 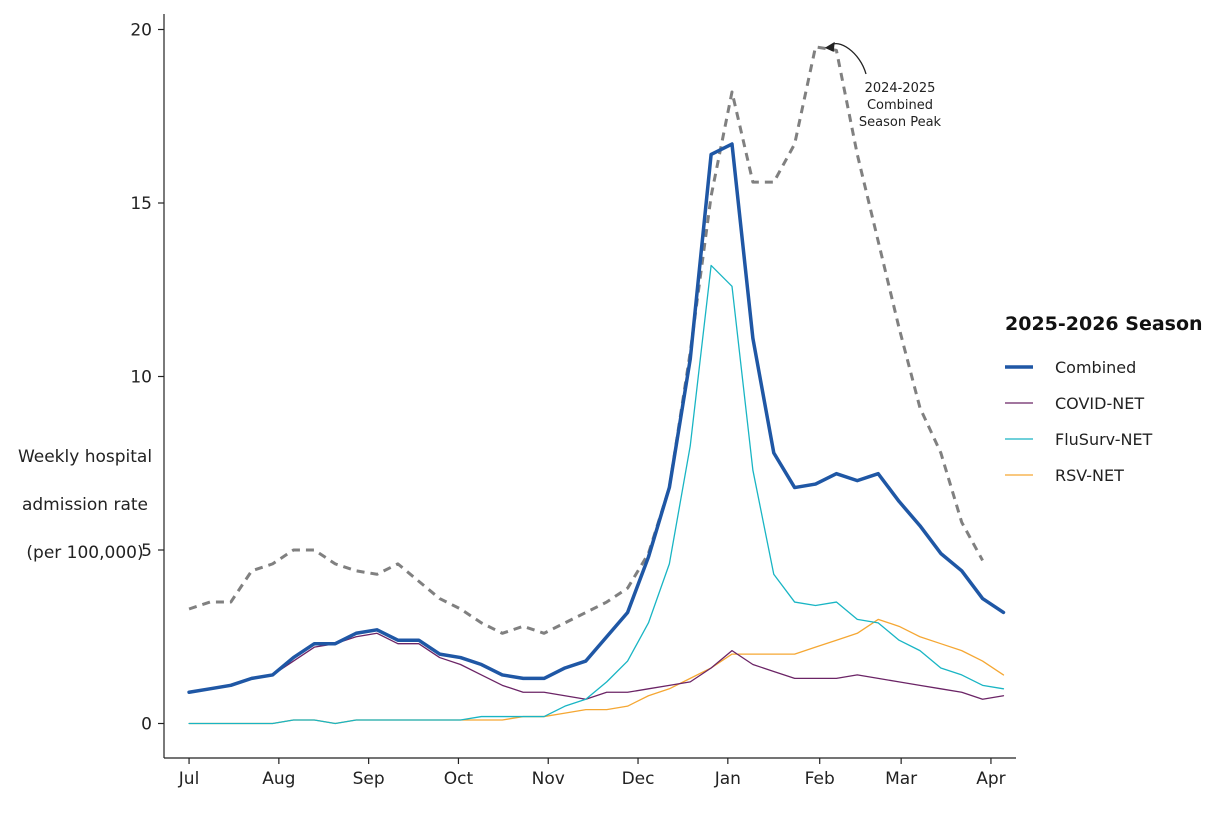 What do you see at coordinates (1019, 367) in the screenshot?
I see `legend-swatch-combined` at bounding box center [1019, 367].